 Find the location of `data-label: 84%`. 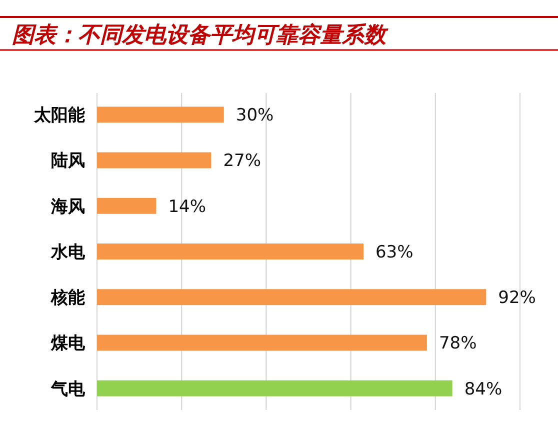

data-label: 84% is located at coordinates (483, 389).